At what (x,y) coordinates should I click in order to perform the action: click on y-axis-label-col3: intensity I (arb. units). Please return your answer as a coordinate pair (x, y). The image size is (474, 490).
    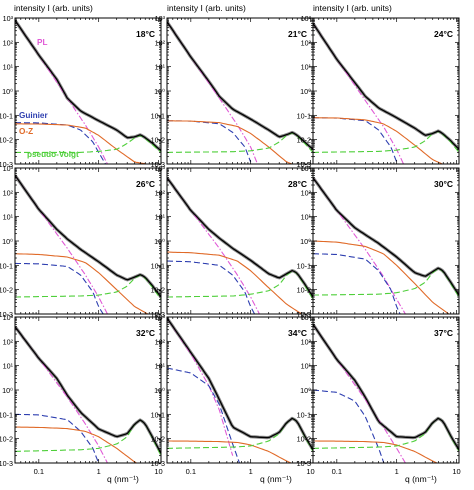
    Looking at the image, I should click on (352, 8).